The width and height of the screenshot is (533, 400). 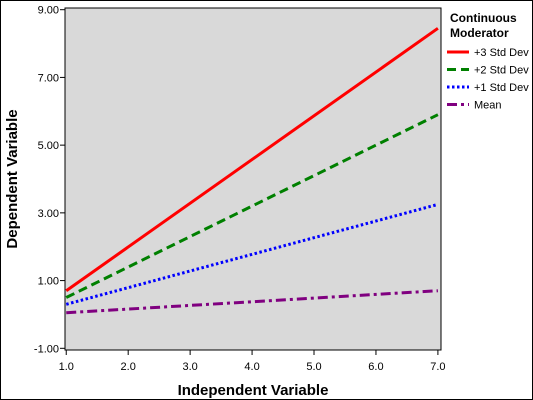 I want to click on x-tick-label: 1.0, so click(x=66, y=367).